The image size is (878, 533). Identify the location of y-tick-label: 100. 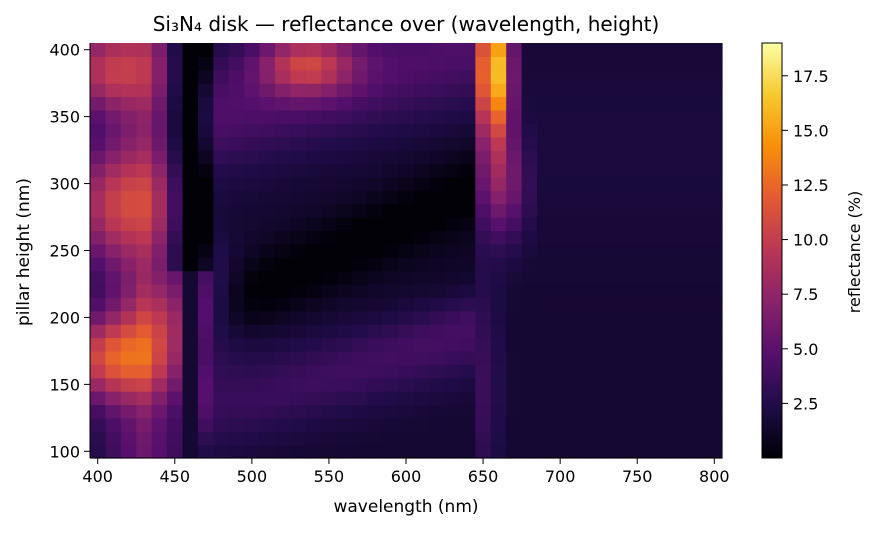
(64, 451).